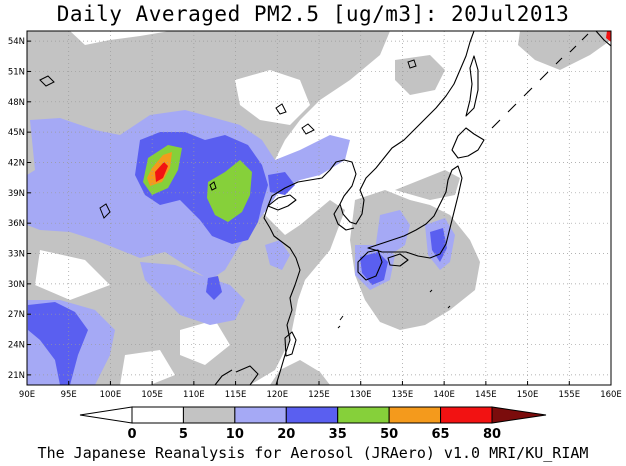 The image size is (626, 466). I want to click on lat-tick-label: 39N, so click(16, 194).